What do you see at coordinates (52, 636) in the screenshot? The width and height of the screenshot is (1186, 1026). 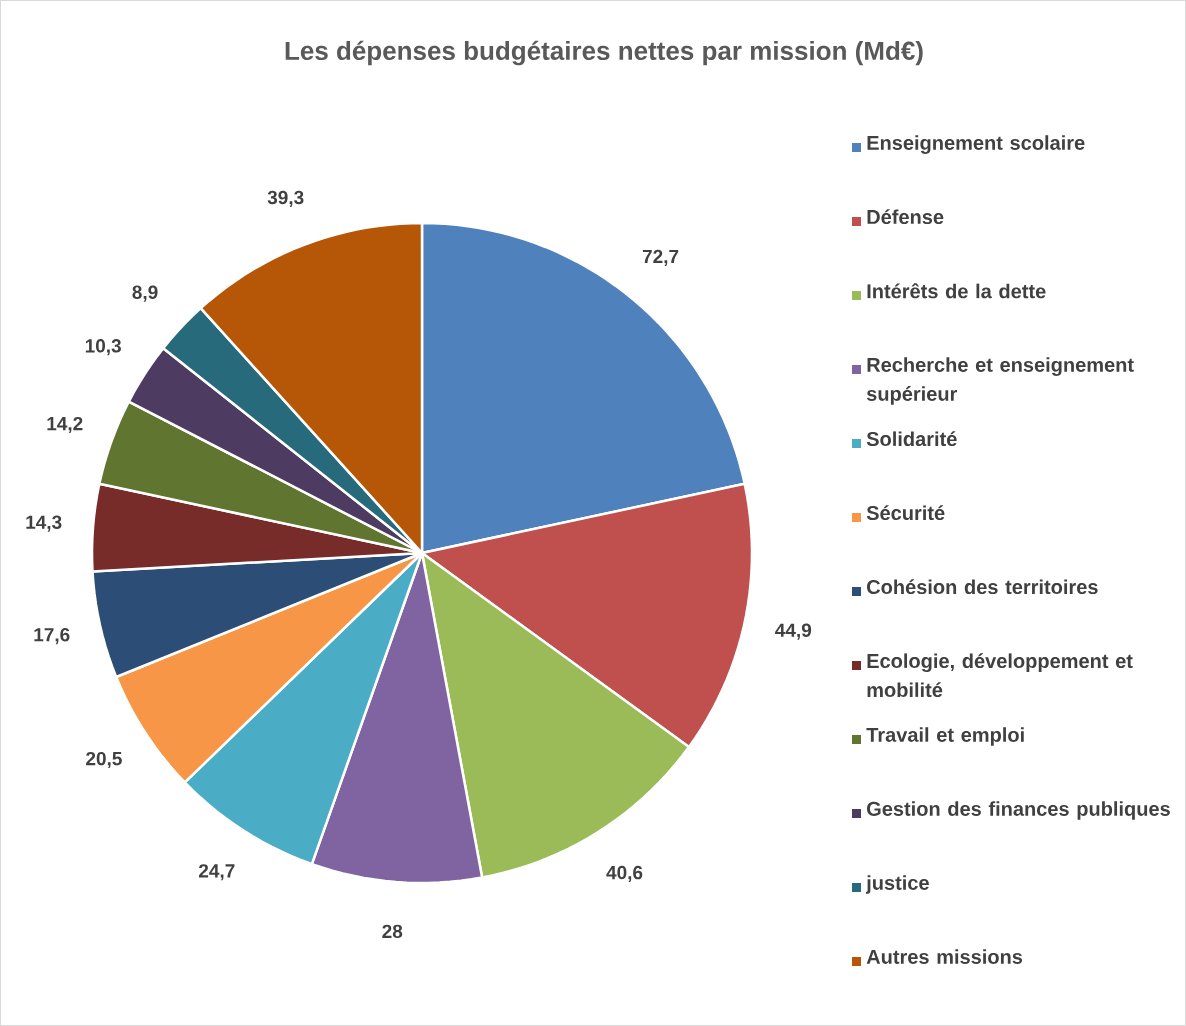 I see `data-label: 17,6` at bounding box center [52, 636].